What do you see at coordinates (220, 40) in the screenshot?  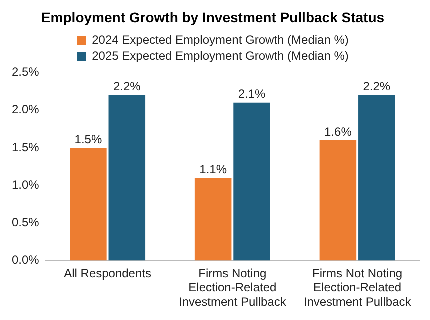 I see `legend-label: 2024 Expected Employment Growth (Median %)` at bounding box center [220, 40].